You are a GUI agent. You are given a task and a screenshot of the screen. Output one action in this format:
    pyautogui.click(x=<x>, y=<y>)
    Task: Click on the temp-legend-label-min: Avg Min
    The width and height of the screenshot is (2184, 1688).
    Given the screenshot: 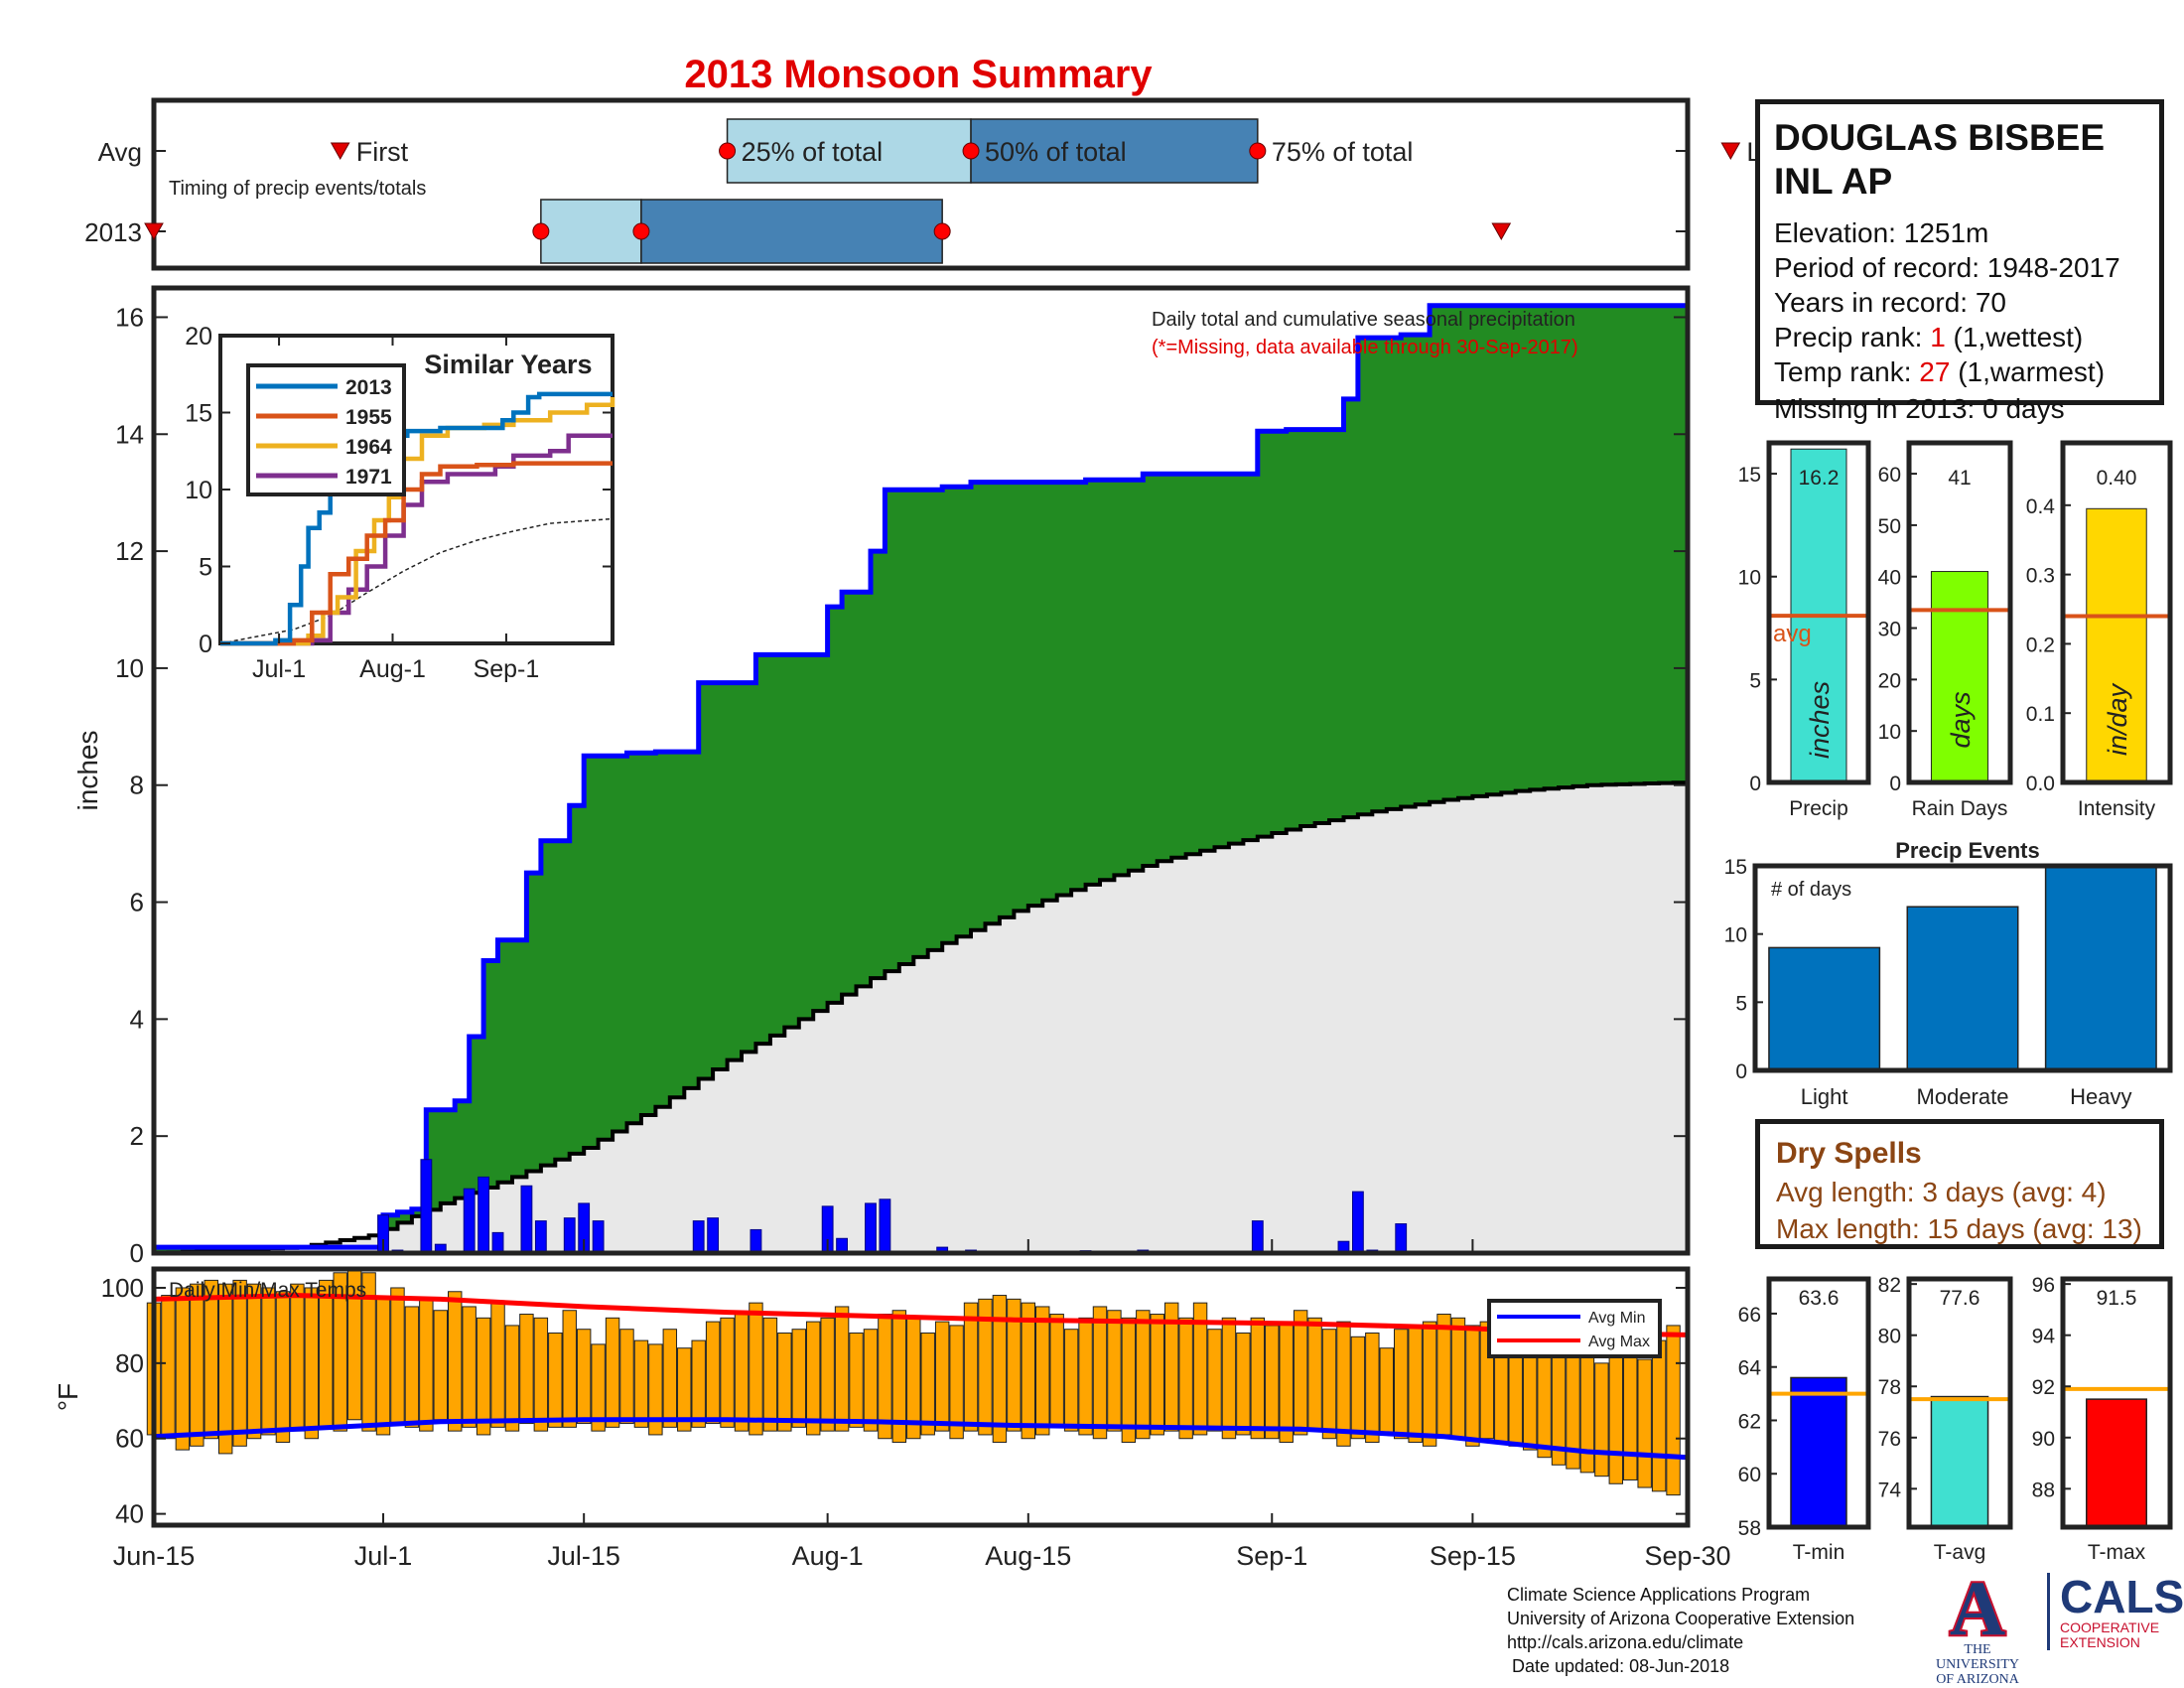 What is the action you would take?
    pyautogui.click(x=1617, y=1318)
    